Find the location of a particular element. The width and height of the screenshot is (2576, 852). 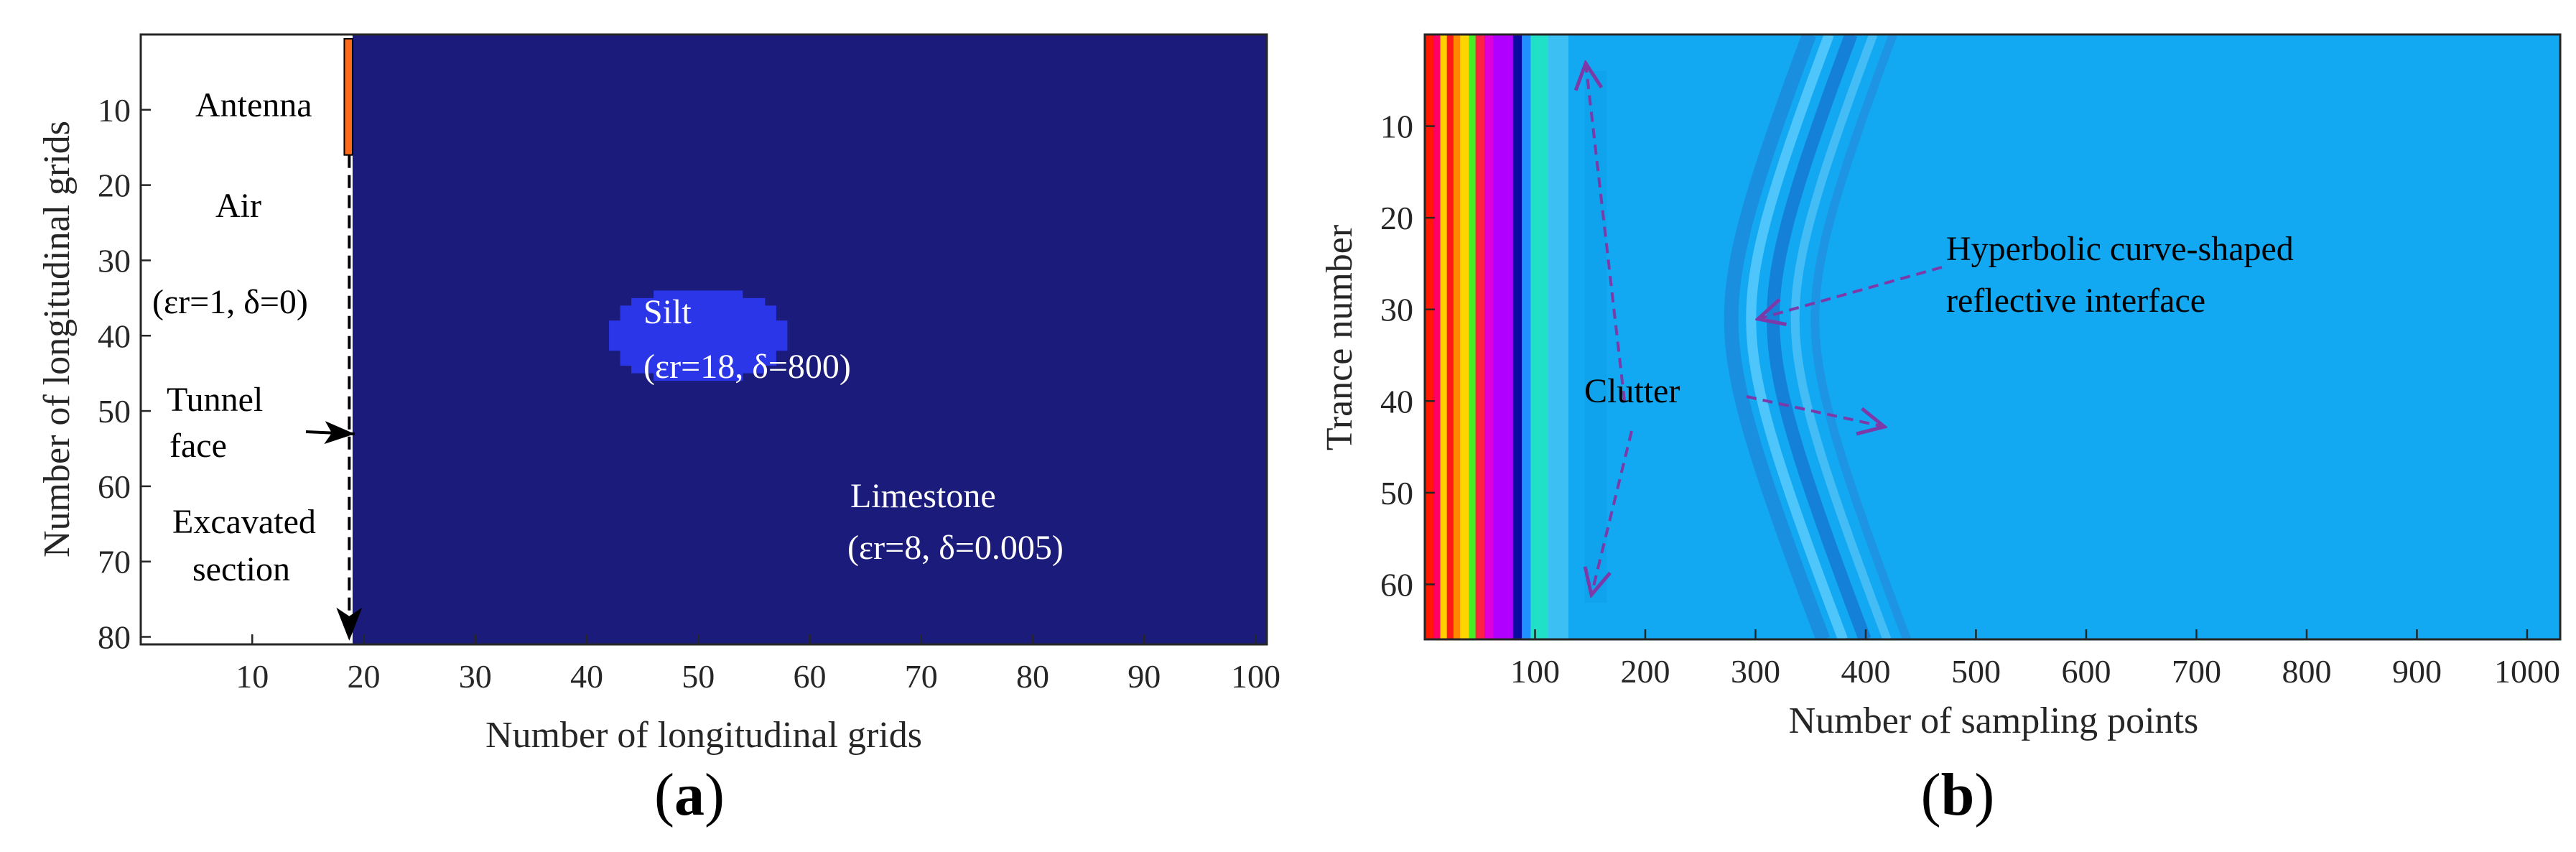

panel-a-y-tick-label: 50 is located at coordinates (114, 411).